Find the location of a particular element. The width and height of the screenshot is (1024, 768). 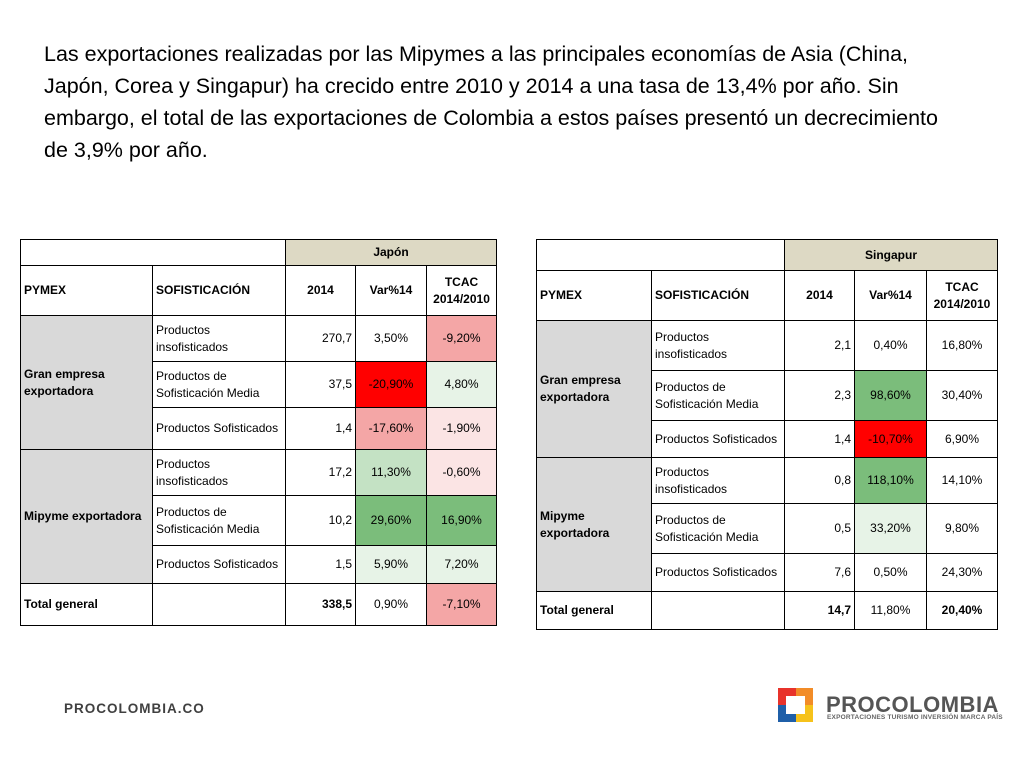

website-footer: PROCOLOMBIA.CO is located at coordinates (134, 708).